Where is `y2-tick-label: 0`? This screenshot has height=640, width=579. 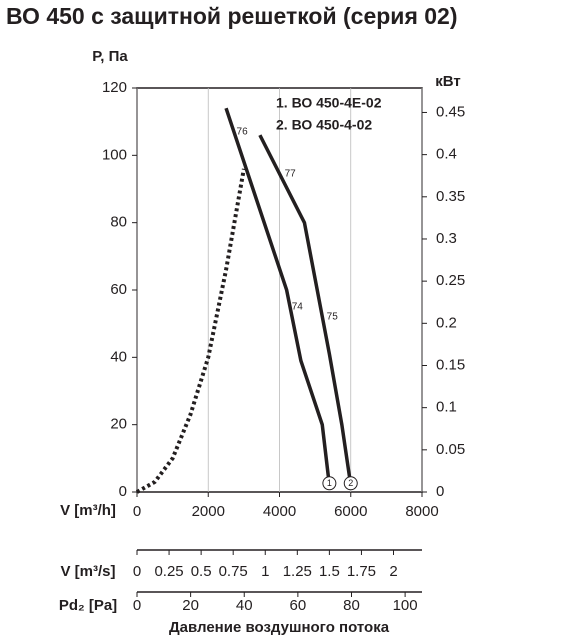 y2-tick-label: 0 is located at coordinates (440, 491).